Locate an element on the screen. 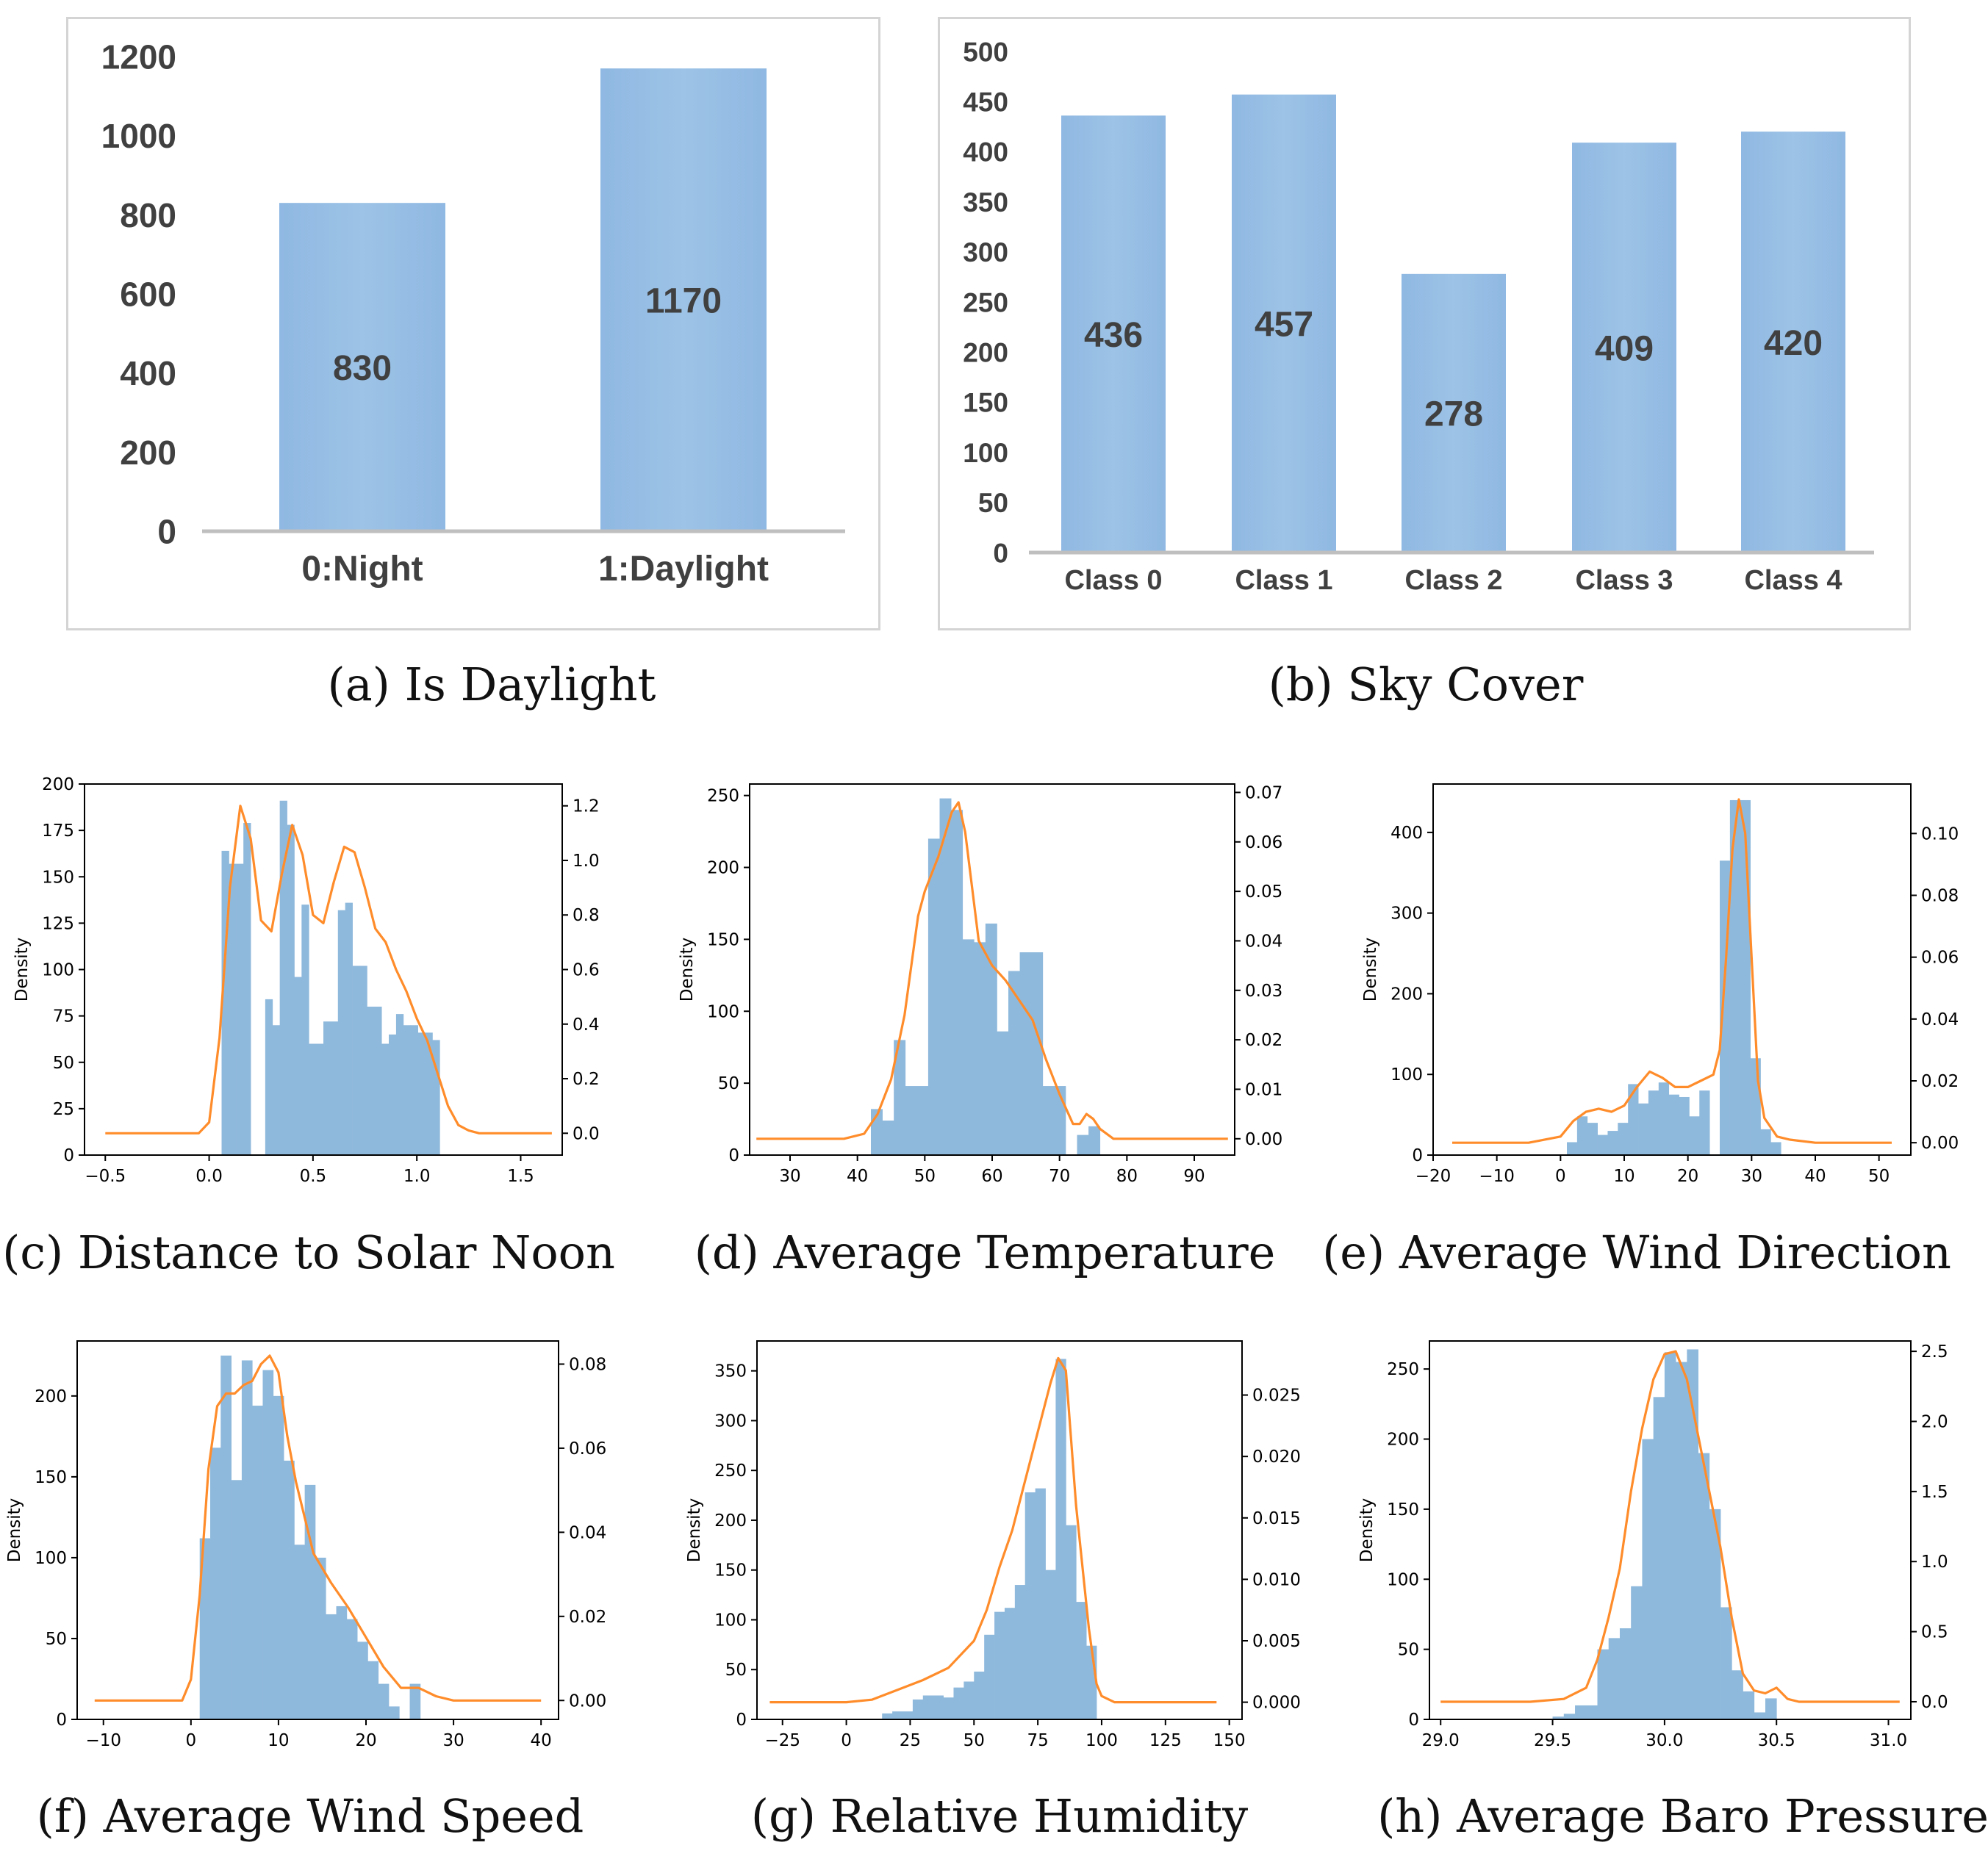  chart-g-ytick-label: 50 is located at coordinates (736, 1670).